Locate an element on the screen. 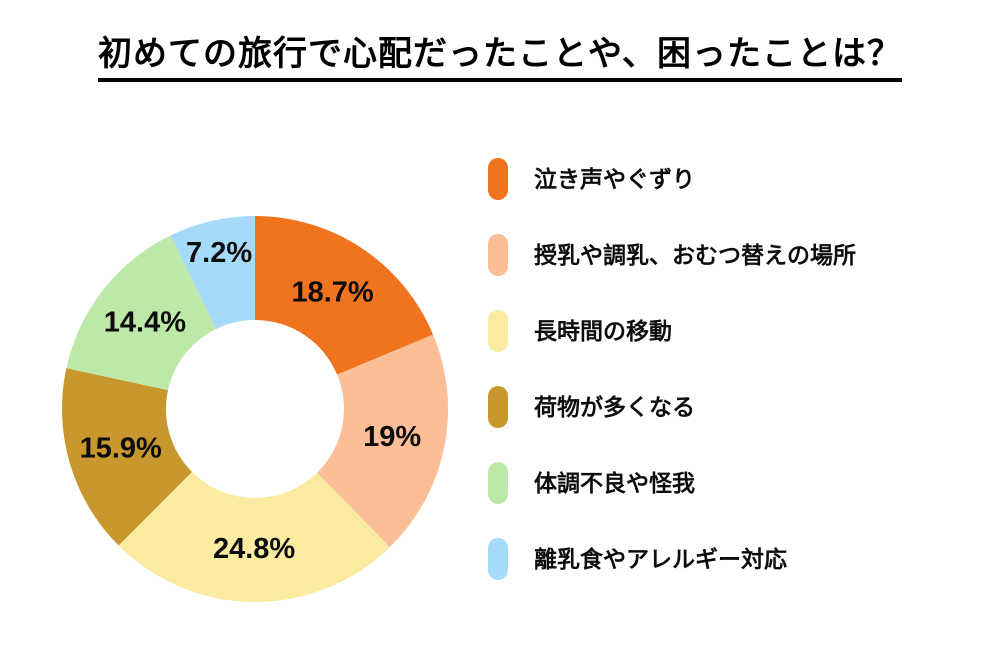  legend-item-0: 泣き声やぐずり is located at coordinates (672, 179).